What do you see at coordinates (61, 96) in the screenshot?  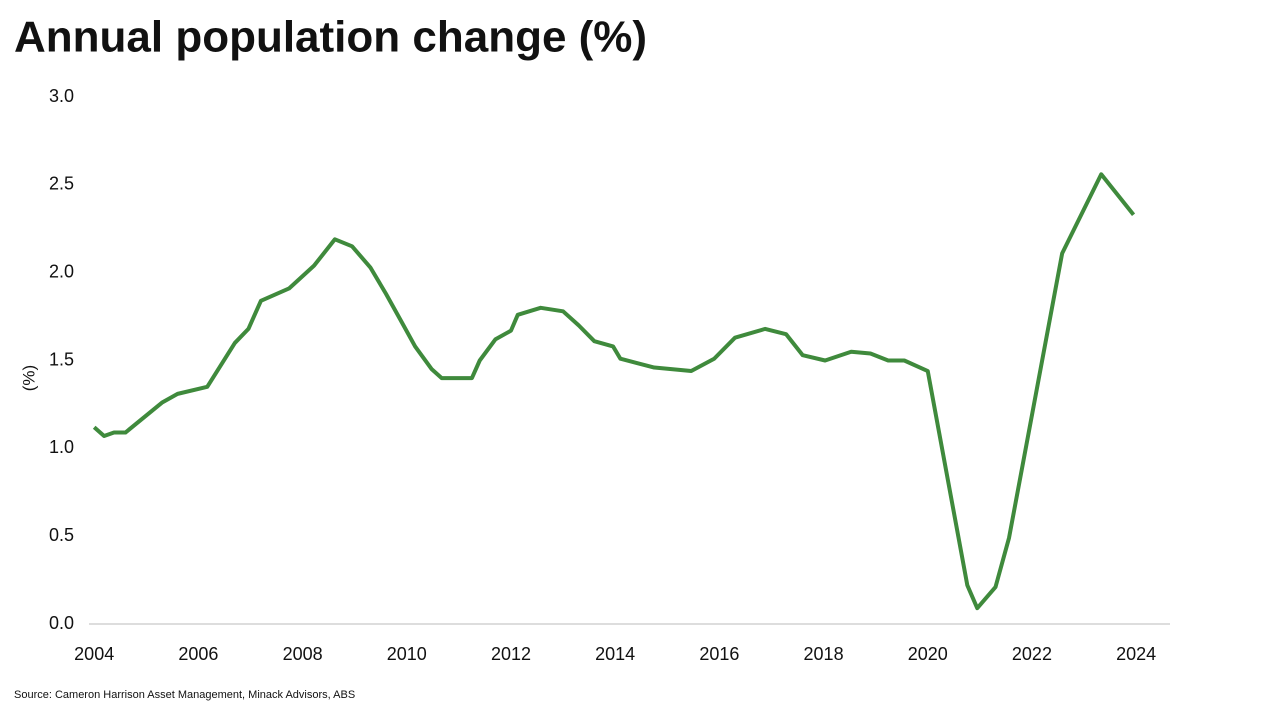 I see `y-tick-label: 3.0` at bounding box center [61, 96].